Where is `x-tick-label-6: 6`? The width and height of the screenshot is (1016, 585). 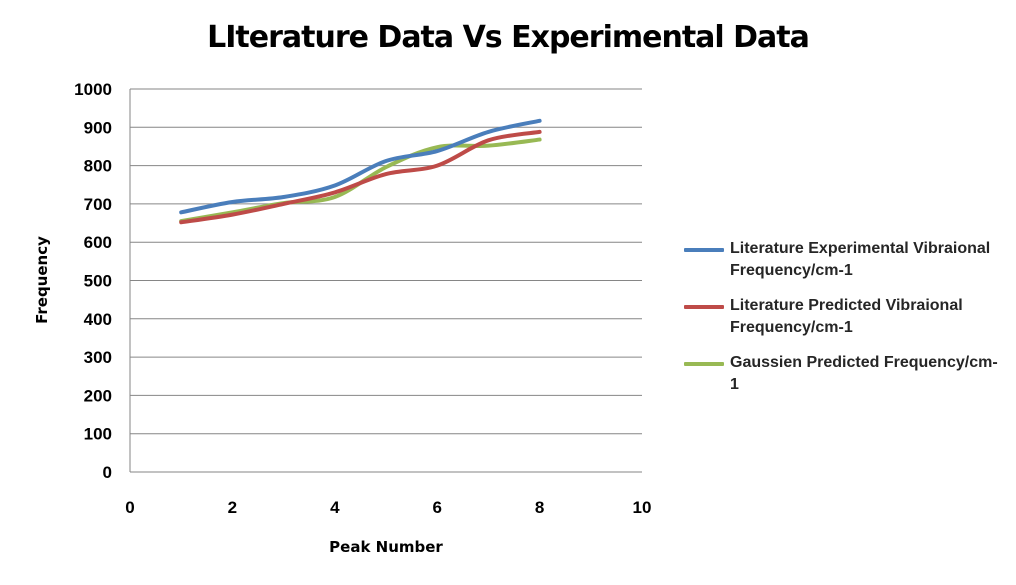
x-tick-label-6: 6 is located at coordinates (436, 507).